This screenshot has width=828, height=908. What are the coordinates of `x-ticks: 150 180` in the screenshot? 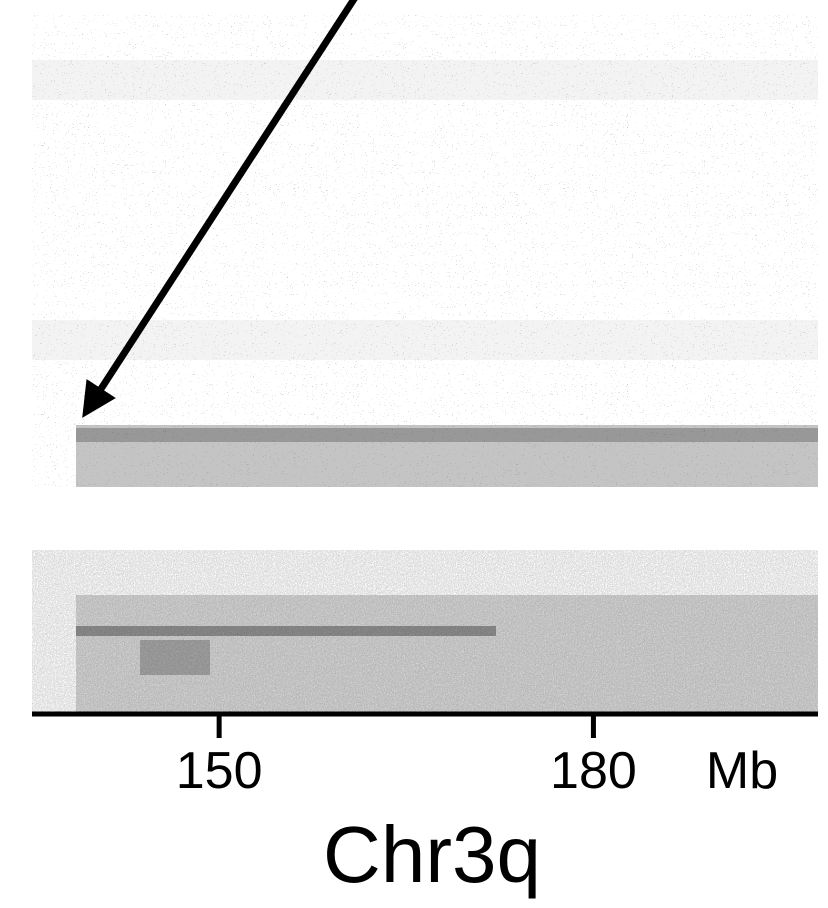 It's located at (406, 757).